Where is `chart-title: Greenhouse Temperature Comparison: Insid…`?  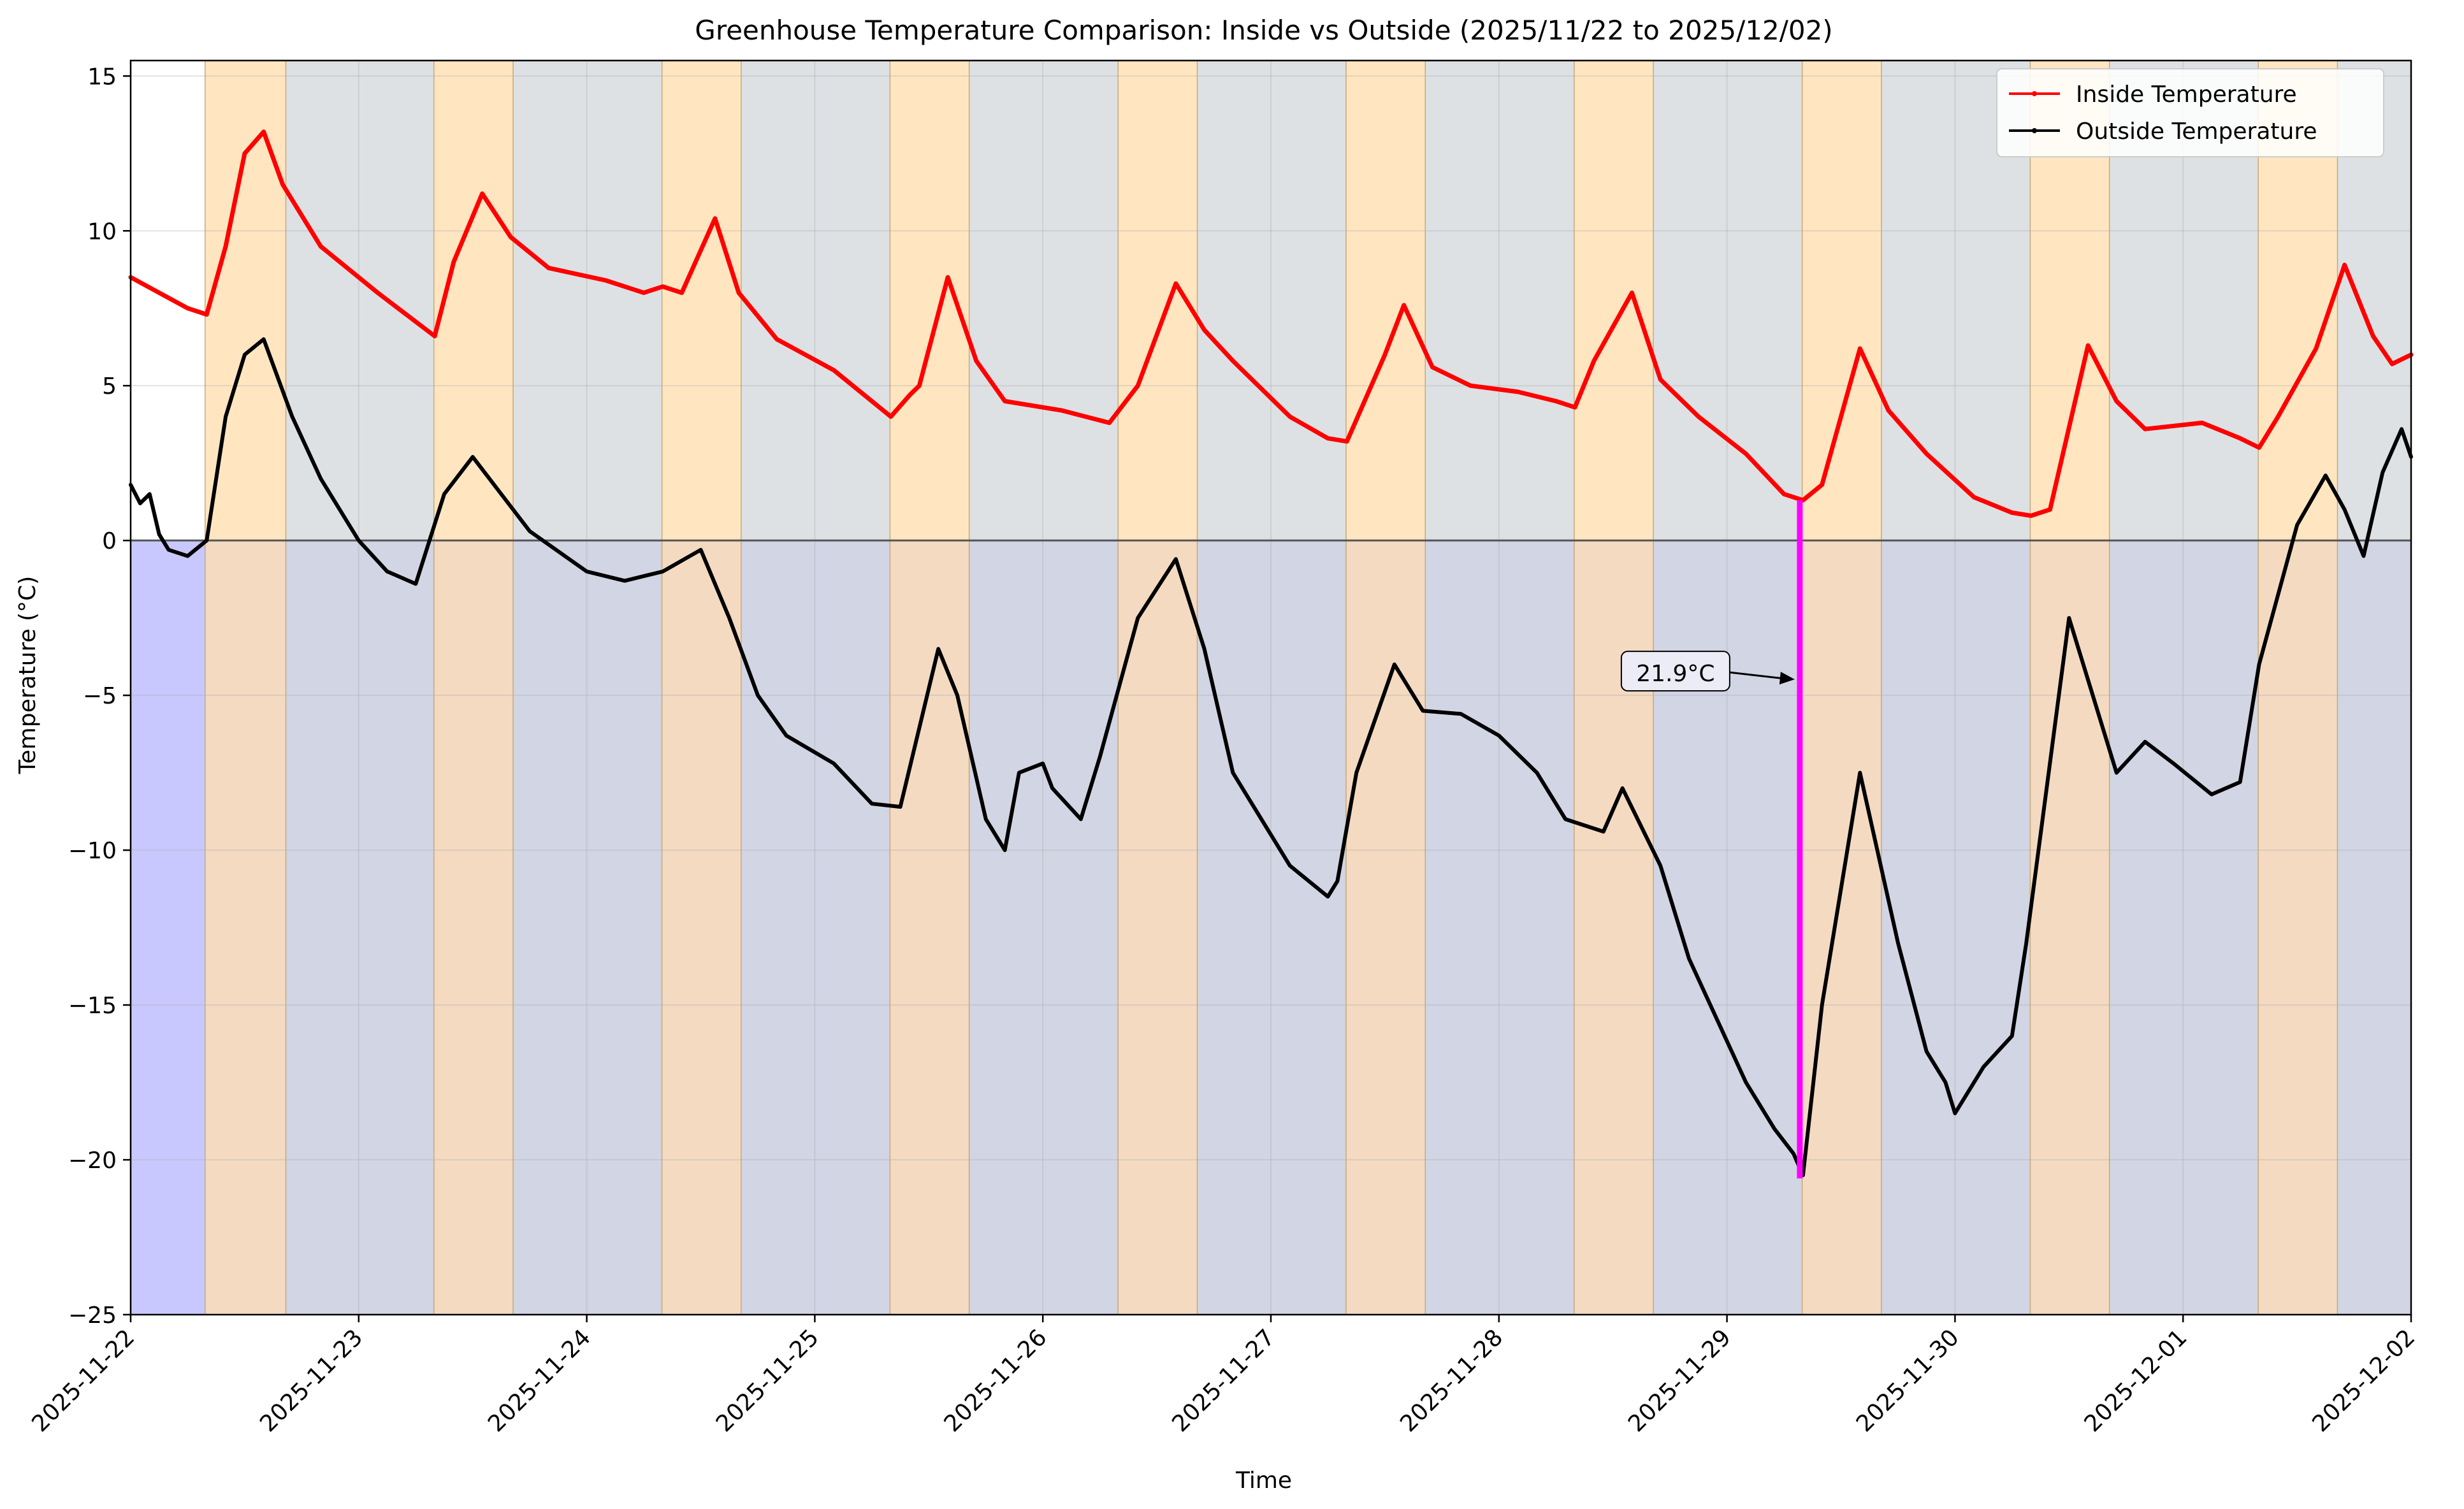 chart-title: Greenhouse Temperature Comparison: Insid… is located at coordinates (1263, 30).